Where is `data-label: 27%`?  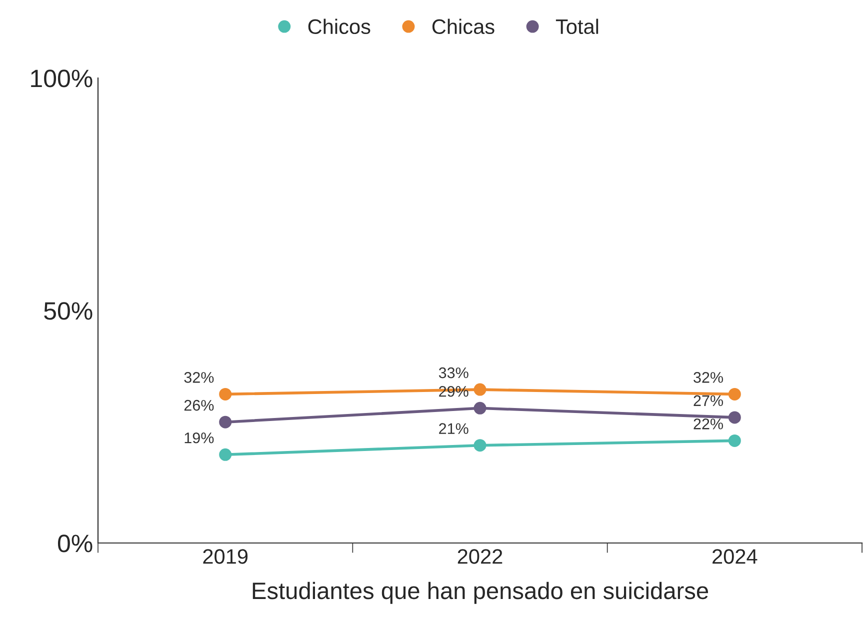 data-label: 27% is located at coordinates (709, 400).